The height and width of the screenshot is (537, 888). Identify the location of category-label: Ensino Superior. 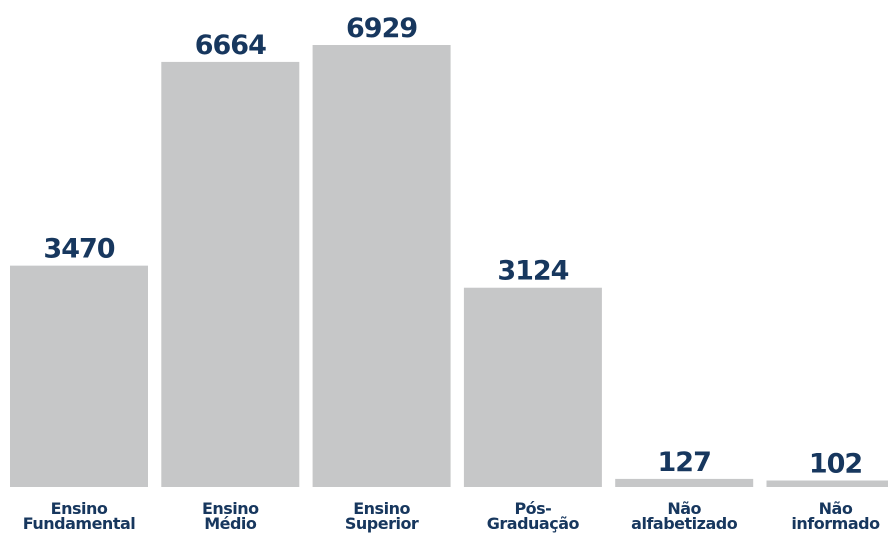
(381, 516).